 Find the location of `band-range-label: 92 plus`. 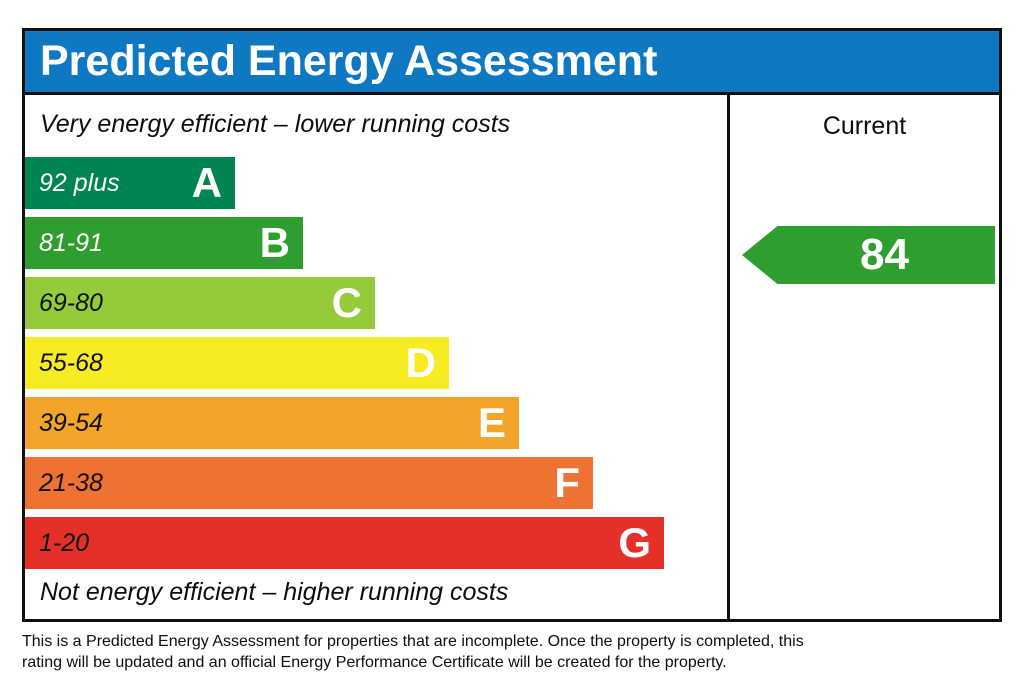

band-range-label: 92 plus is located at coordinates (79, 182).